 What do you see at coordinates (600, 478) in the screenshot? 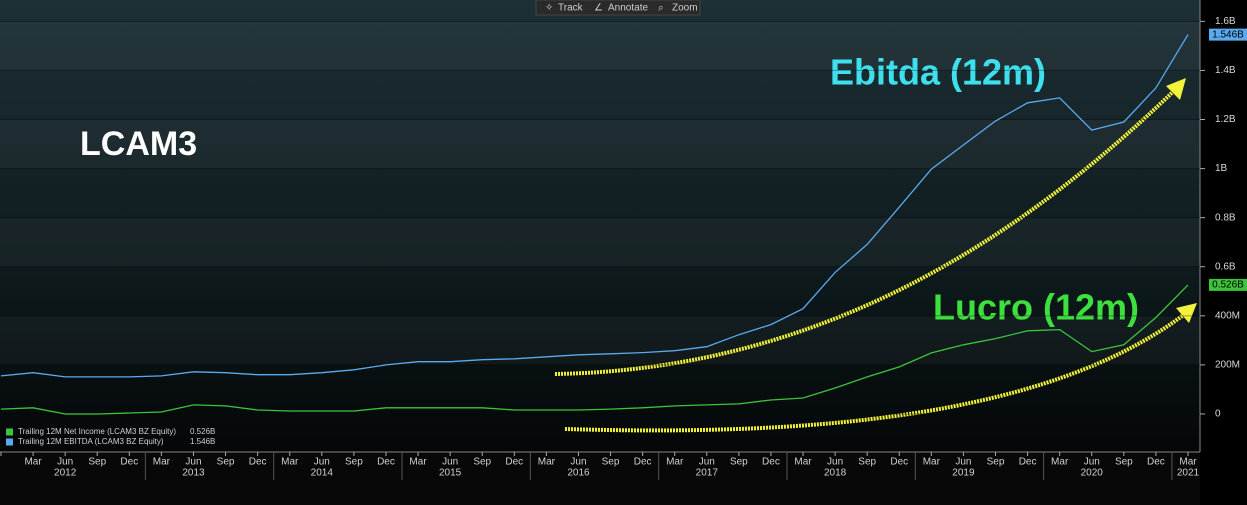
I see `x-axis-background` at bounding box center [600, 478].